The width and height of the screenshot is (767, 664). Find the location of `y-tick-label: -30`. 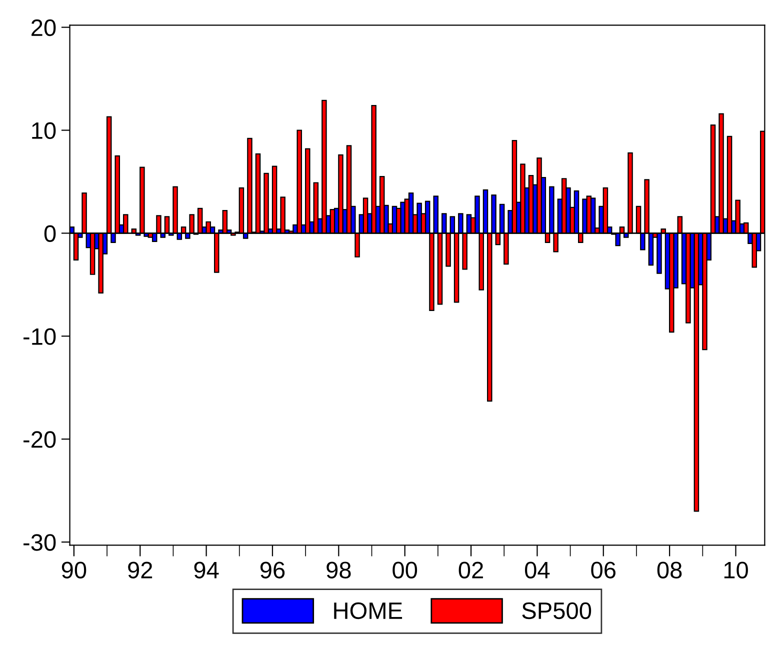

y-tick-label: -30 is located at coordinates (40, 542).